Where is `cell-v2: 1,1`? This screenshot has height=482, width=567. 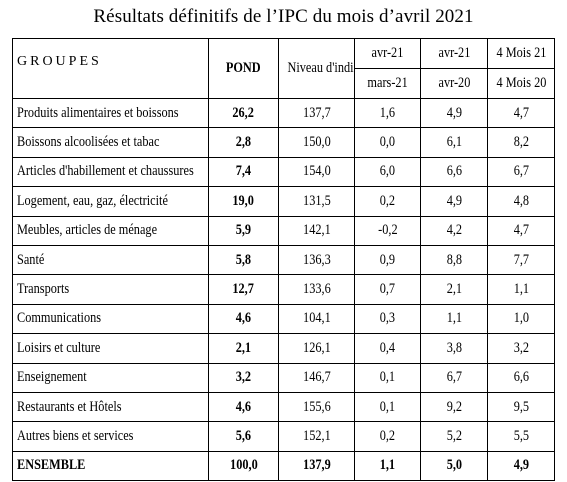 cell-v2: 1,1 is located at coordinates (454, 318).